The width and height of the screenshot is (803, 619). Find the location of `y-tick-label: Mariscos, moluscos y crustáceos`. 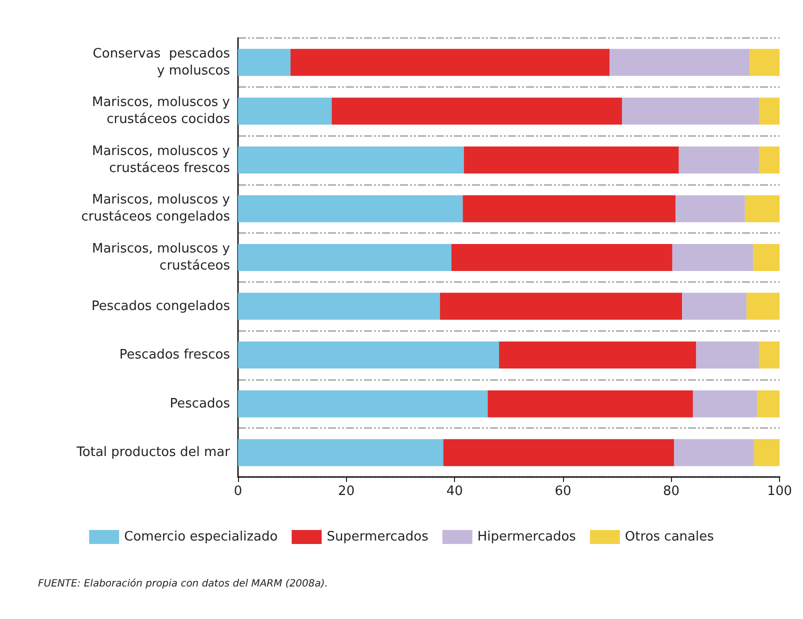

y-tick-label: Mariscos, moluscos y crustáceos is located at coordinates (161, 258).